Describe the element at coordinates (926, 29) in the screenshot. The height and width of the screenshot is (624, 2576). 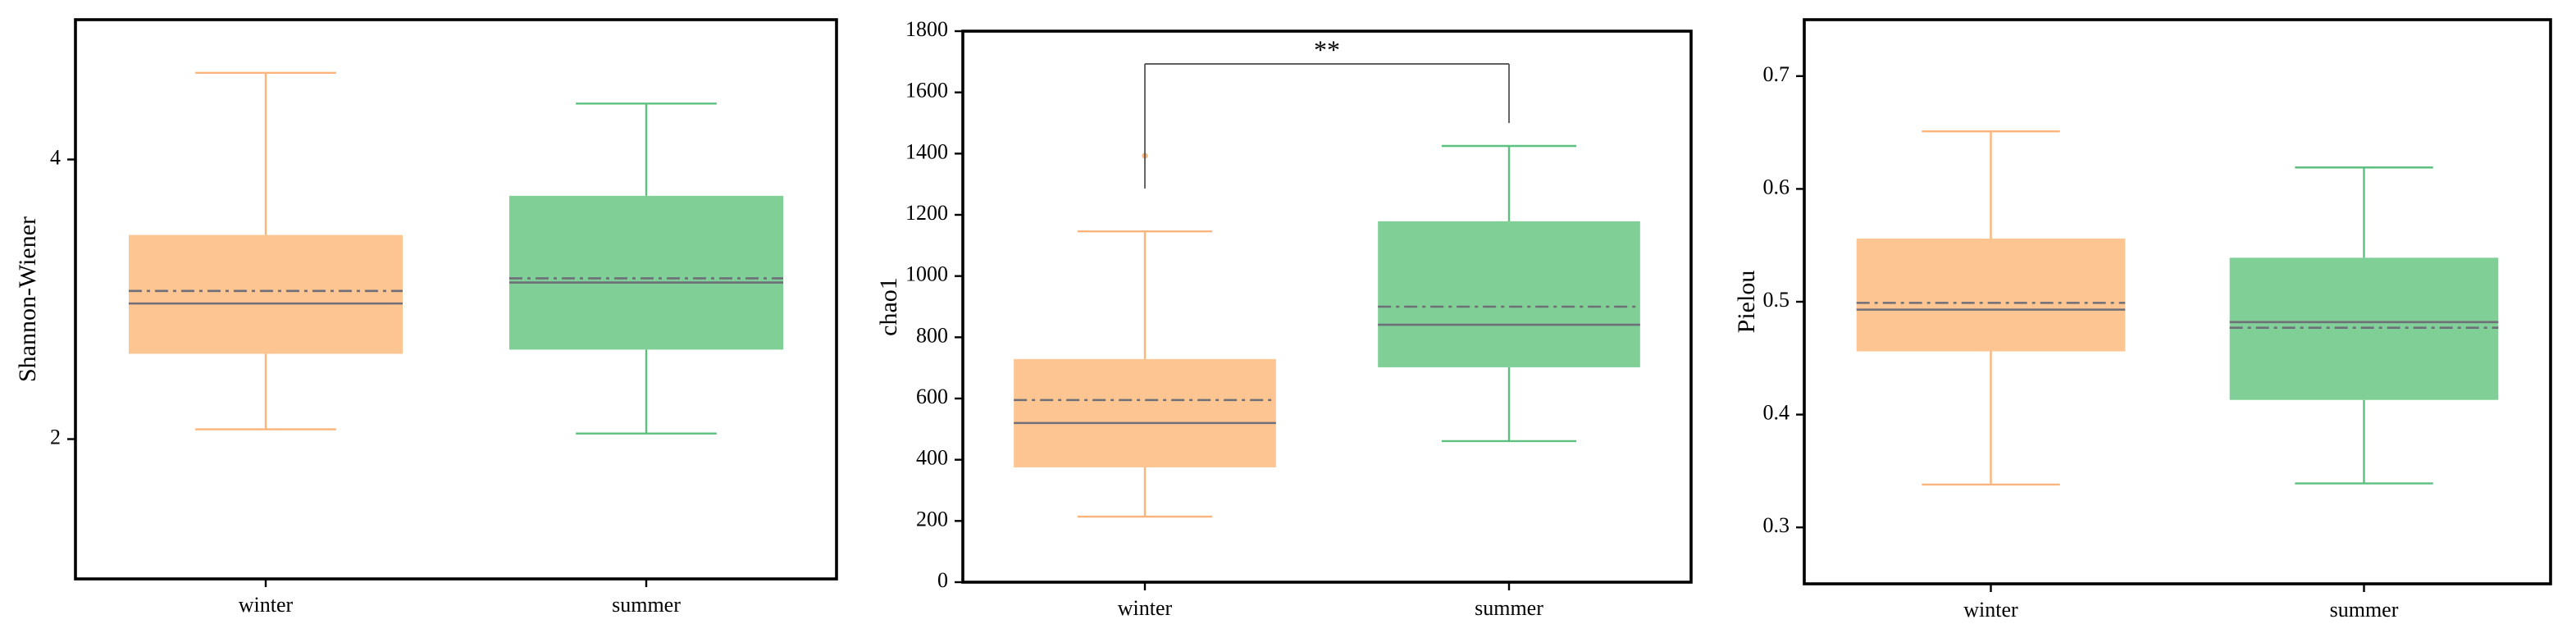
I see `y-tick-label: 1800` at that location.